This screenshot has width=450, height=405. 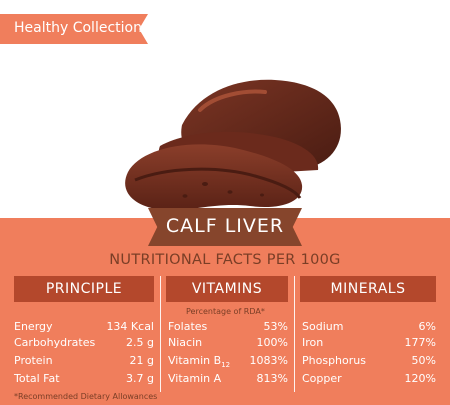 I want to click on liver-front-slice, so click(x=214, y=177).